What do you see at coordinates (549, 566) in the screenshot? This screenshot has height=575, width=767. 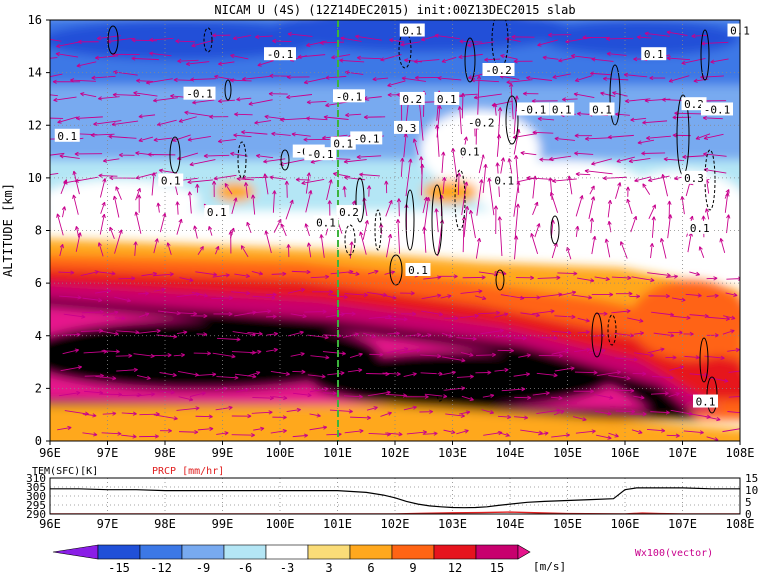 I see `colorbar-unit: [m/s]` at bounding box center [549, 566].